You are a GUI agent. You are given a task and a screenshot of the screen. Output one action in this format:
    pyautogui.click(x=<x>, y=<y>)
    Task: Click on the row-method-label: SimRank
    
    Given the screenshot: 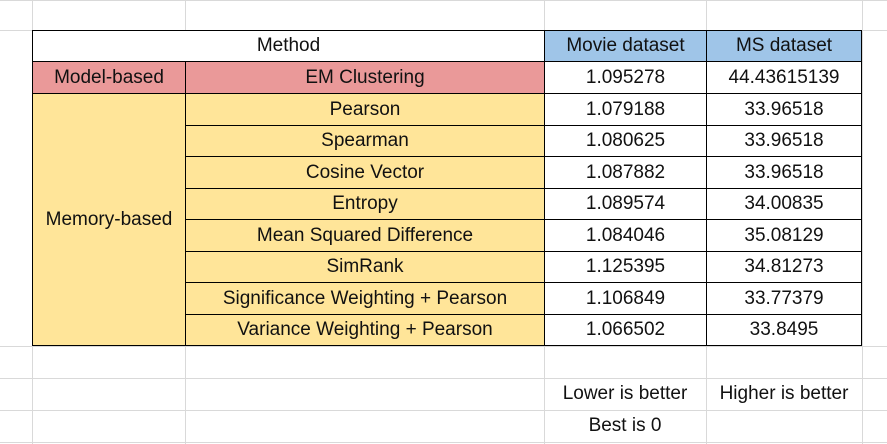 What is the action you would take?
    pyautogui.click(x=365, y=266)
    